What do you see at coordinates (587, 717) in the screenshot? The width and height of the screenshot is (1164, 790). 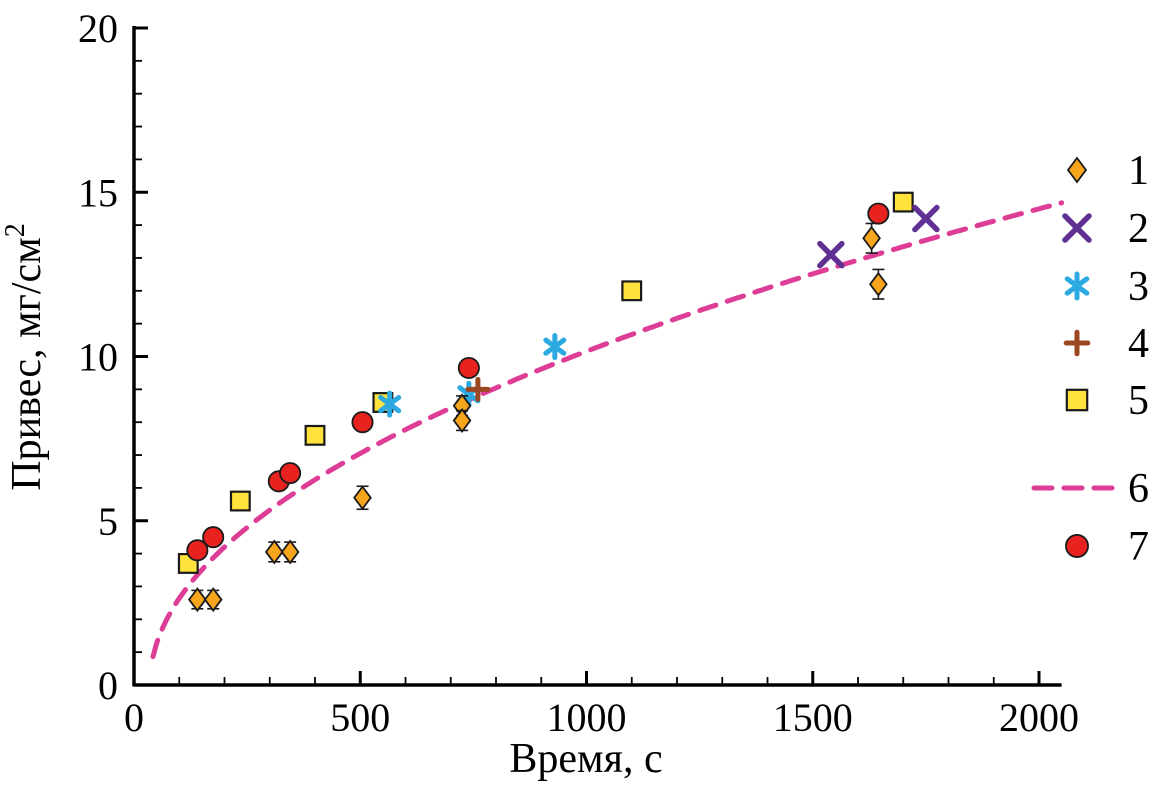 I see `x-tick-label: 1000` at bounding box center [587, 717].